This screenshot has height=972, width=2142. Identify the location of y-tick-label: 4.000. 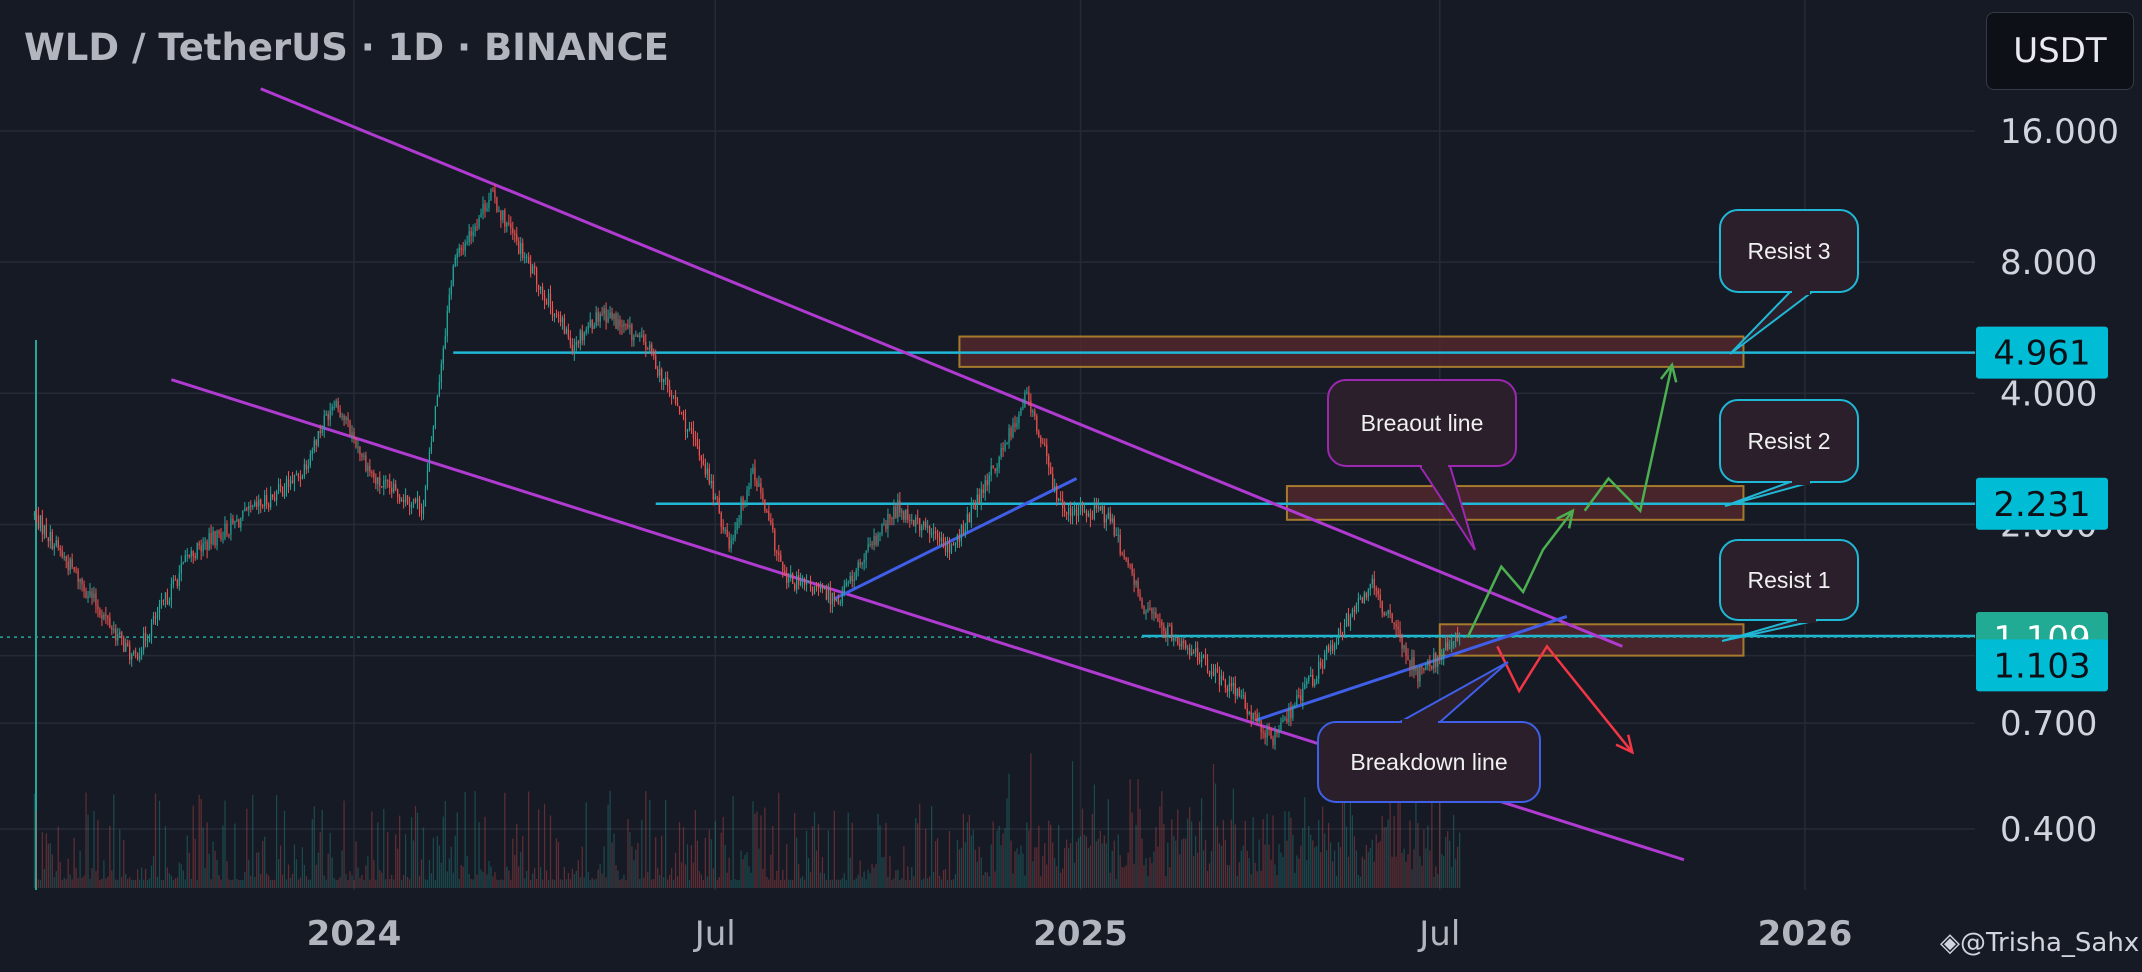
(2048, 394).